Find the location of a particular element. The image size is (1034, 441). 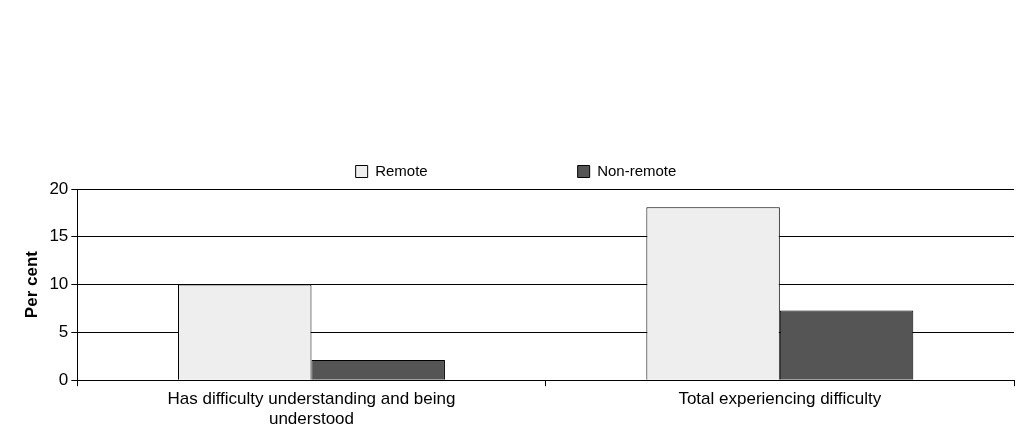

y-tick-label: 10 is located at coordinates (59, 284).